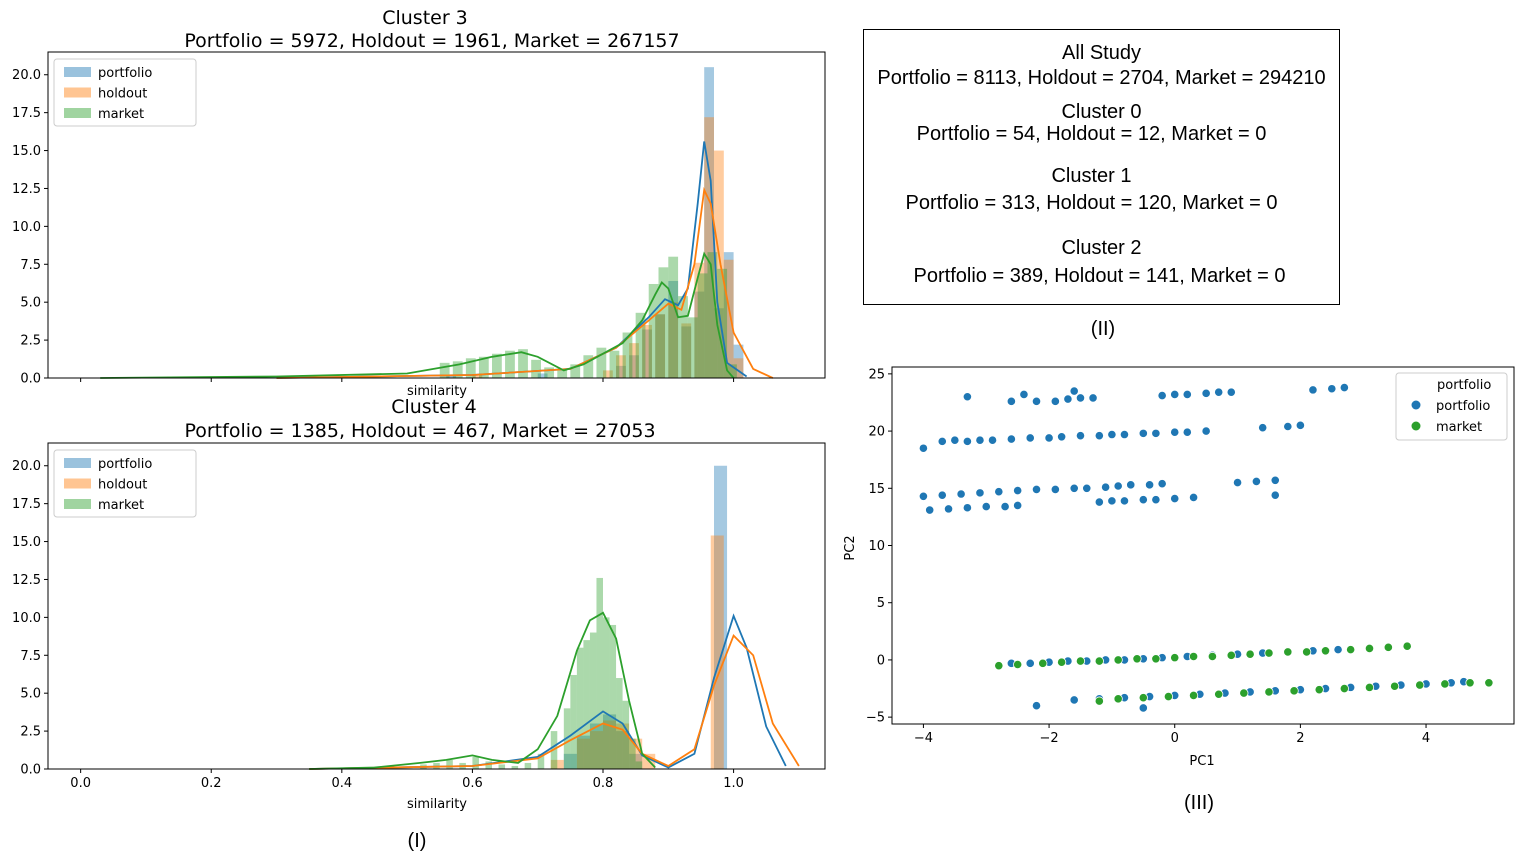  What do you see at coordinates (30, 341) in the screenshot?
I see `y-tick-label: 2.5` at bounding box center [30, 341].